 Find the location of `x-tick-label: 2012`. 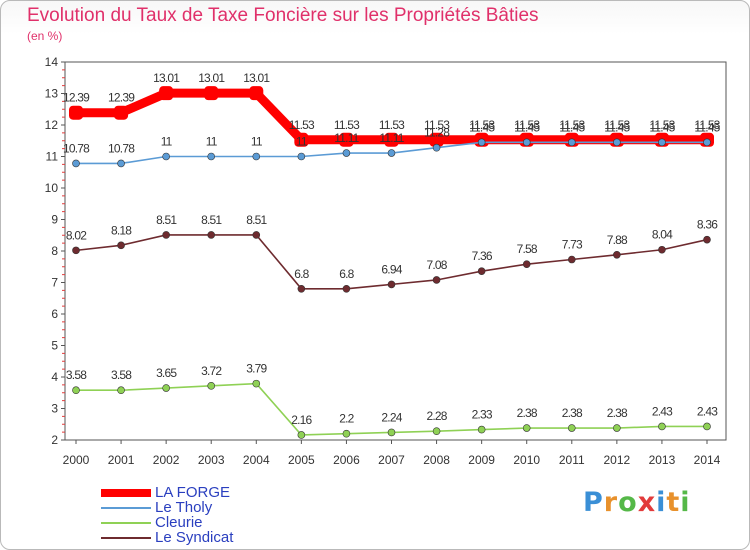

x-tick-label: 2012 is located at coordinates (617, 460).